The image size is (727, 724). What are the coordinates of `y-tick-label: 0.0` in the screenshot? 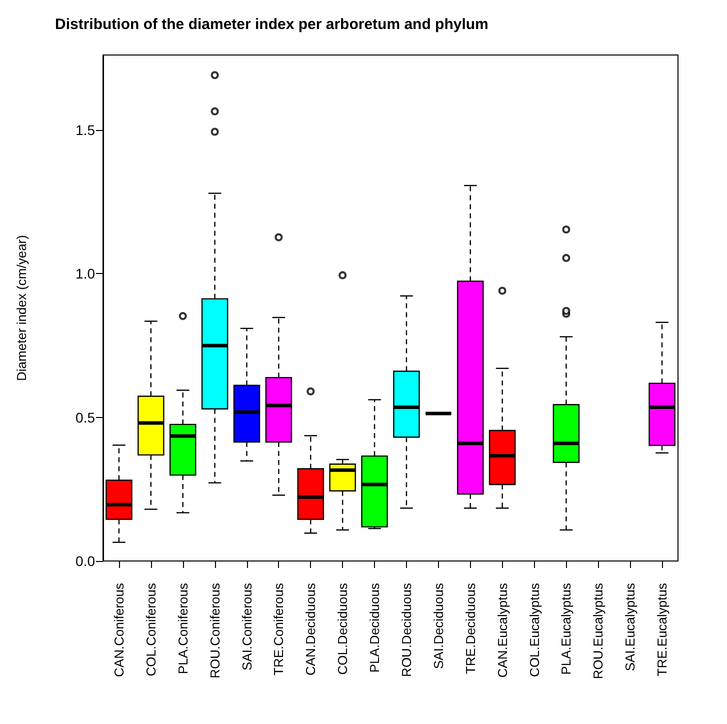 It's located at (86, 561).